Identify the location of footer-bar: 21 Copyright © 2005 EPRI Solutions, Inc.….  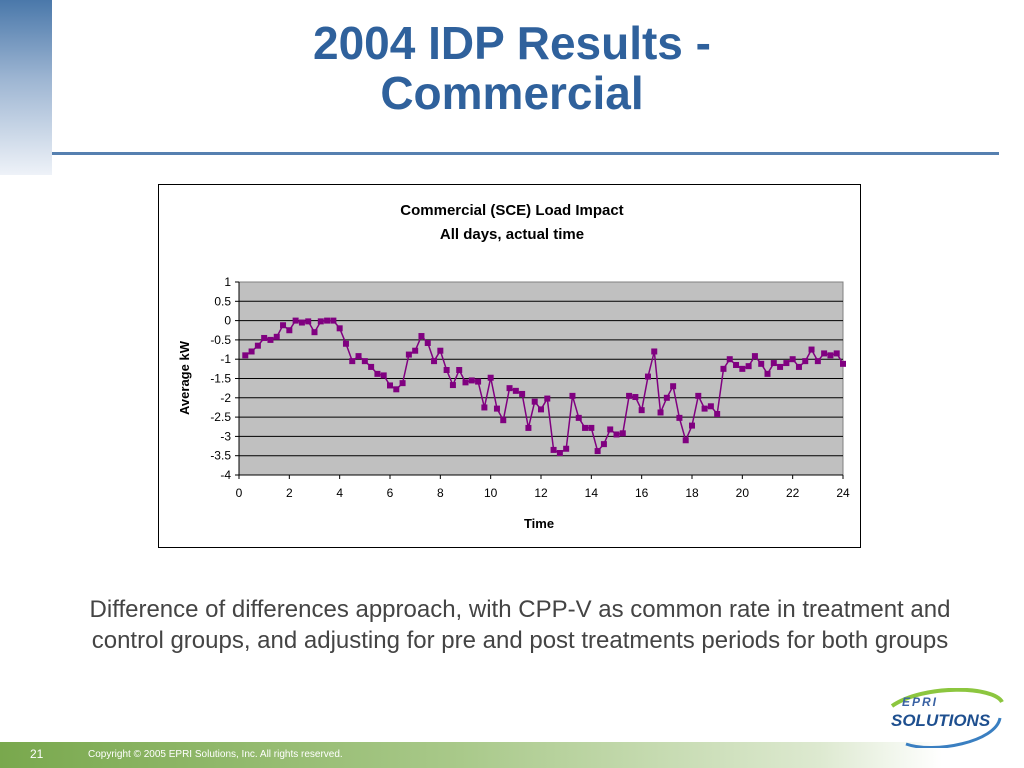
(512, 755).